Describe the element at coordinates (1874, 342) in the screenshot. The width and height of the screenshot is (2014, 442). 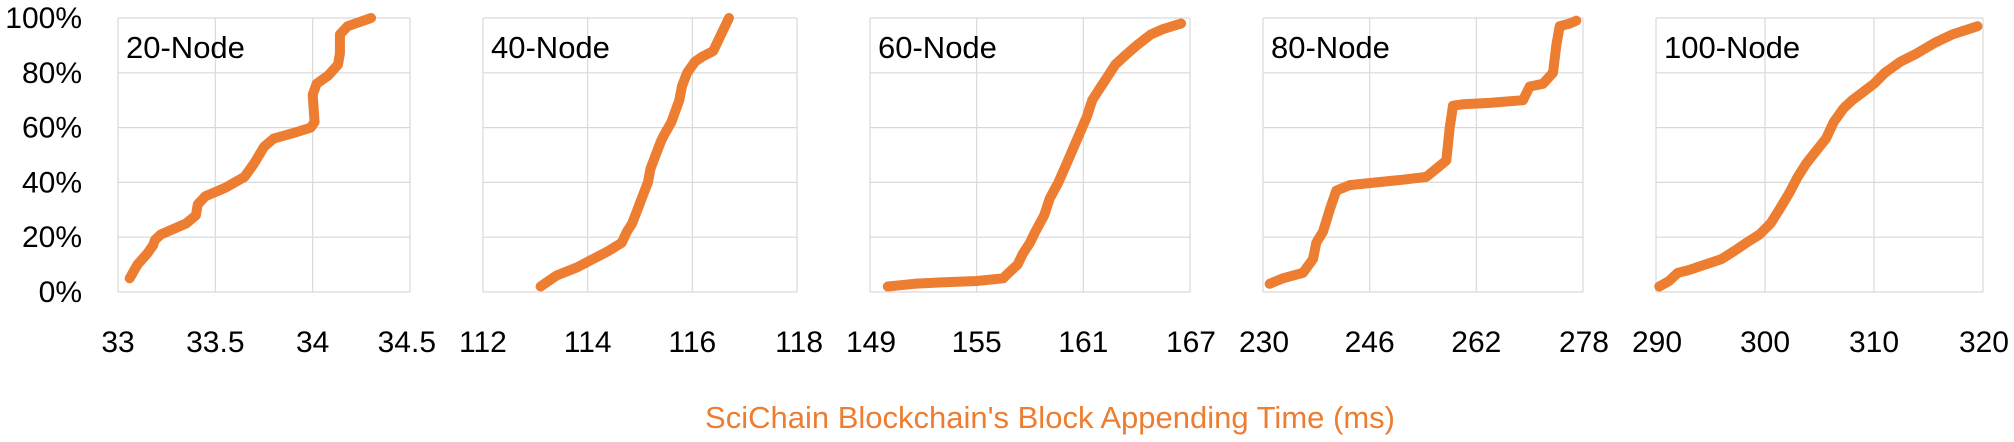
I see `x-tick-label: 310` at that location.